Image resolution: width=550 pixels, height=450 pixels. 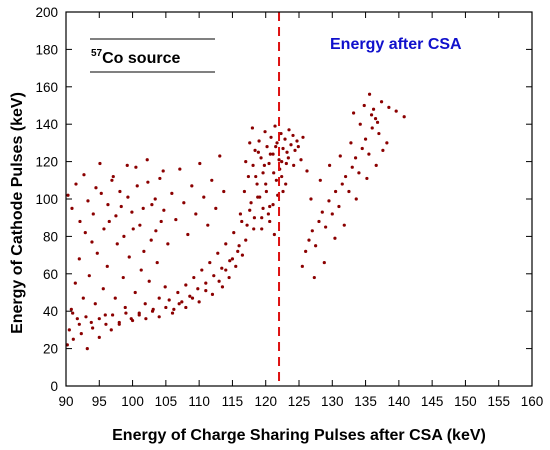 What do you see at coordinates (46, 49) in the screenshot?
I see `y-tick-label: 180` at bounding box center [46, 49].